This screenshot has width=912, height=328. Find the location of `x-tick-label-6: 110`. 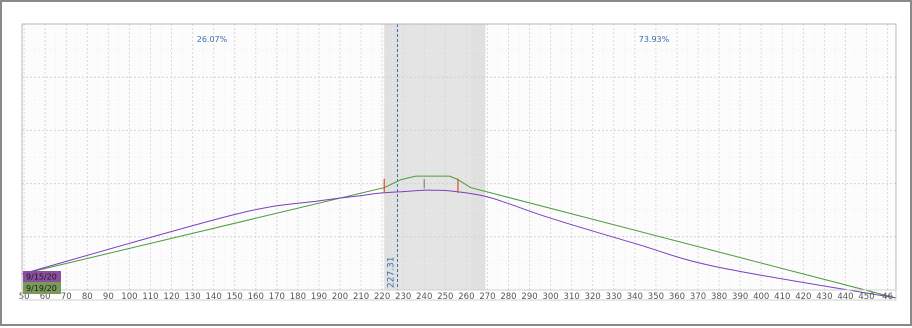

x-tick-label-6: 110 is located at coordinates (150, 297).